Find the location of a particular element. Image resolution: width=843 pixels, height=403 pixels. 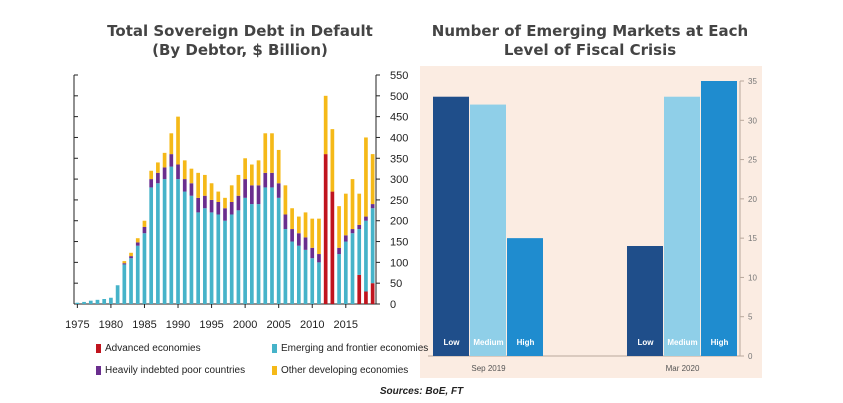

left-y-tick-label: 100 is located at coordinates (399, 263).